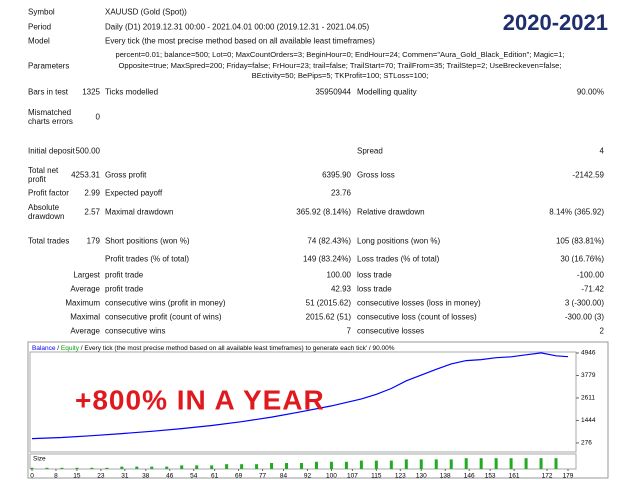 This screenshot has width=640, height=480. Describe the element at coordinates (391, 212) in the screenshot. I see `stat-label: Relative drawdown` at that location.